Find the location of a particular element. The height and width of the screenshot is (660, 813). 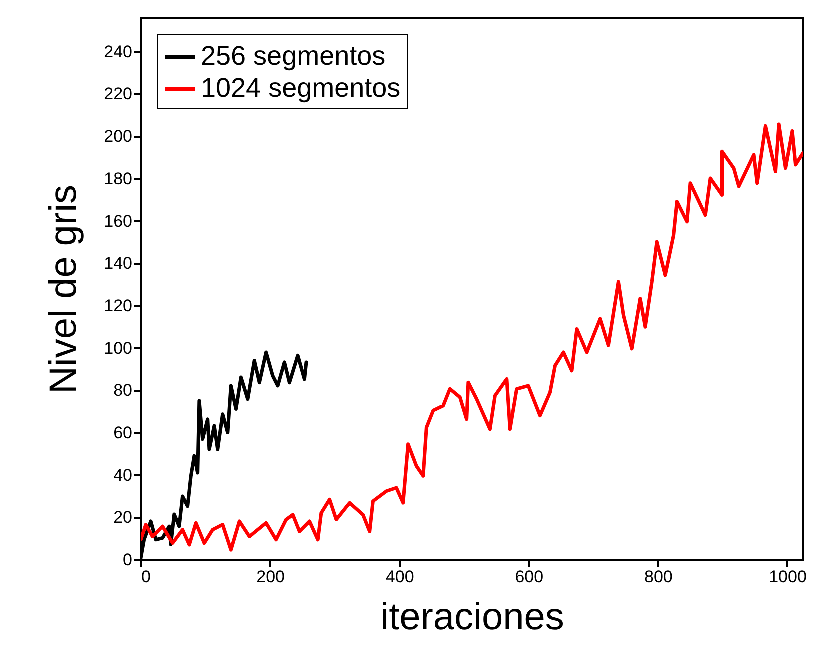

y-tick-label: 160 is located at coordinates (118, 221).